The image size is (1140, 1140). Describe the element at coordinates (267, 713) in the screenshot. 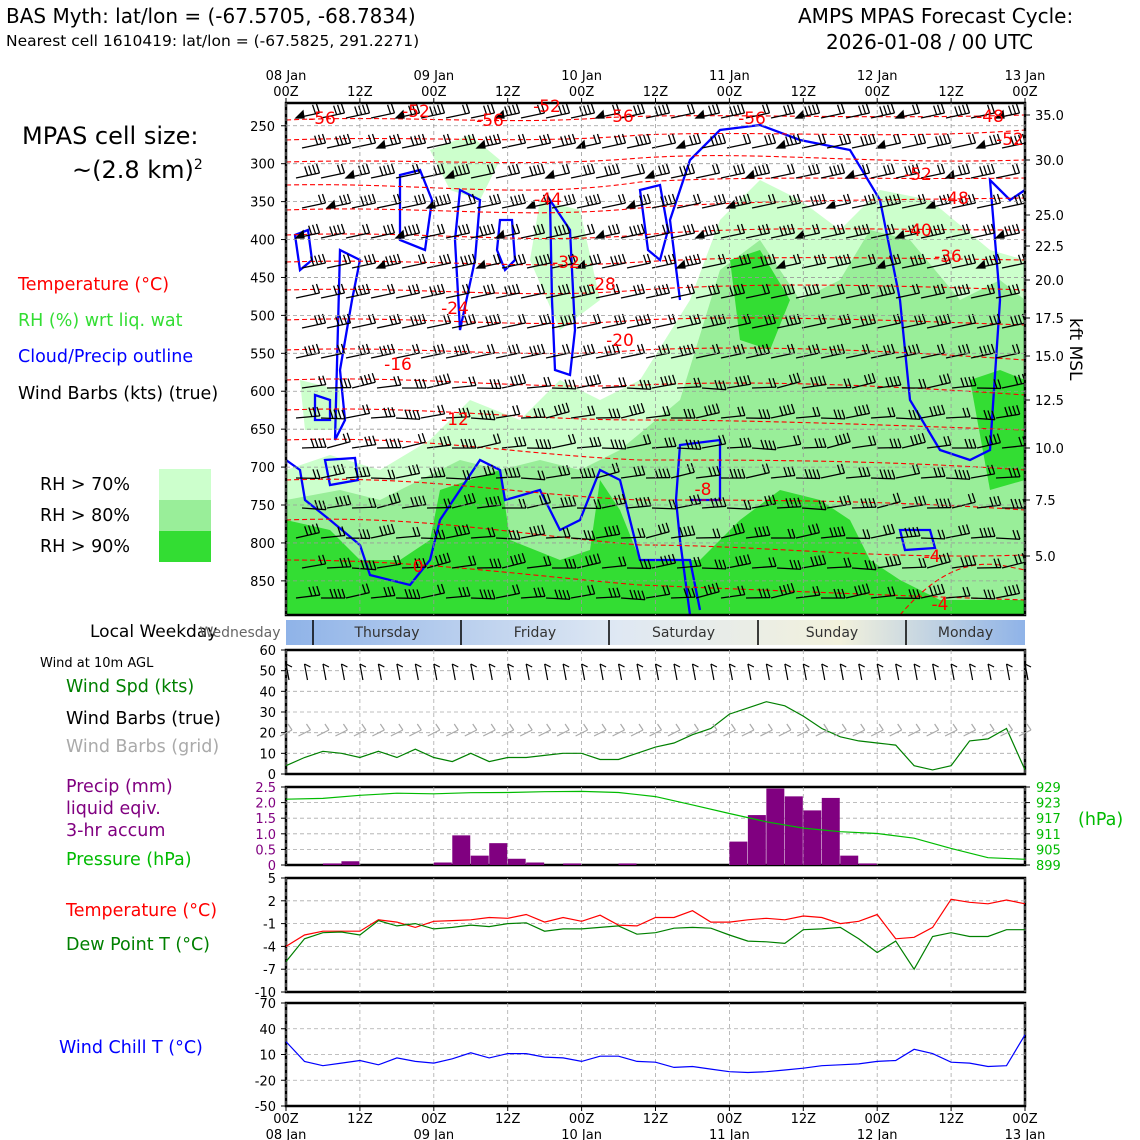

I see `y-tick-label: 30` at that location.